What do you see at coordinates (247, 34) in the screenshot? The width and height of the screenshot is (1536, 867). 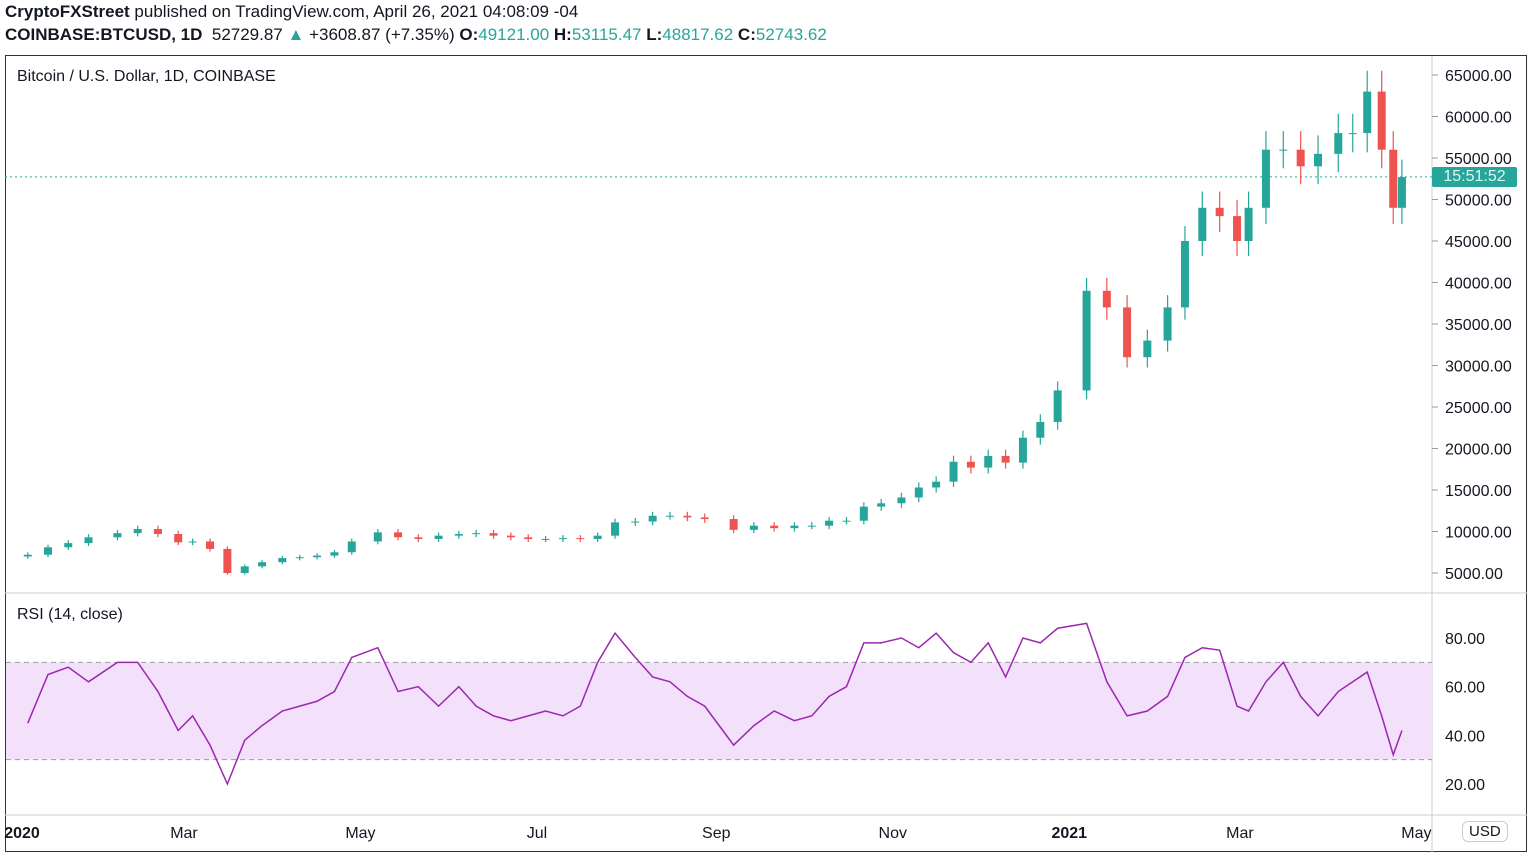 I see `last-price: 52729.87` at bounding box center [247, 34].